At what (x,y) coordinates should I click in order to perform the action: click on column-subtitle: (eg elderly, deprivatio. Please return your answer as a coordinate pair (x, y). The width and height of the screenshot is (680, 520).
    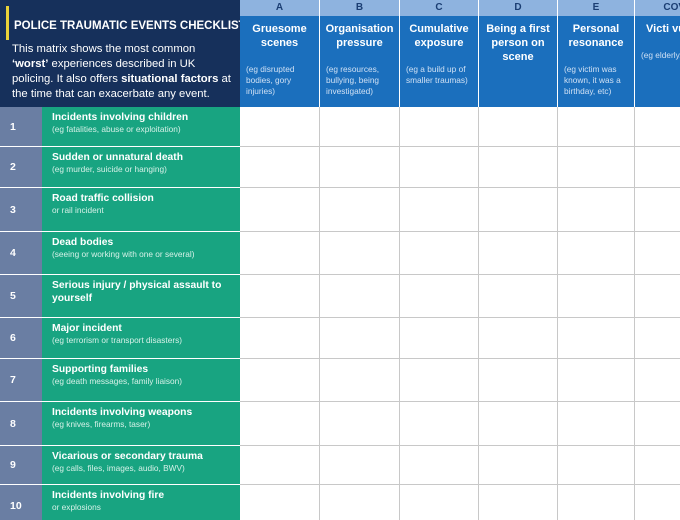
    Looking at the image, I should click on (660, 55).